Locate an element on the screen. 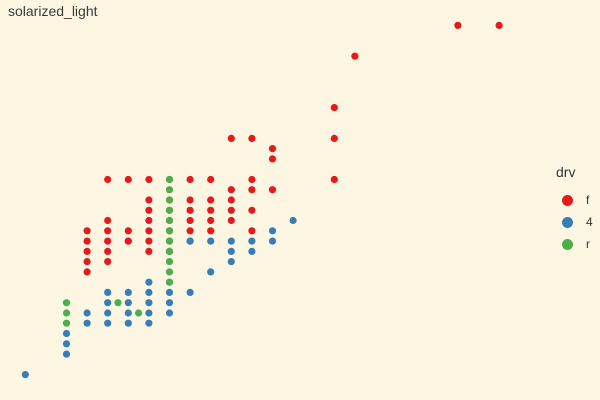  legend-item-r: r is located at coordinates (574, 244).